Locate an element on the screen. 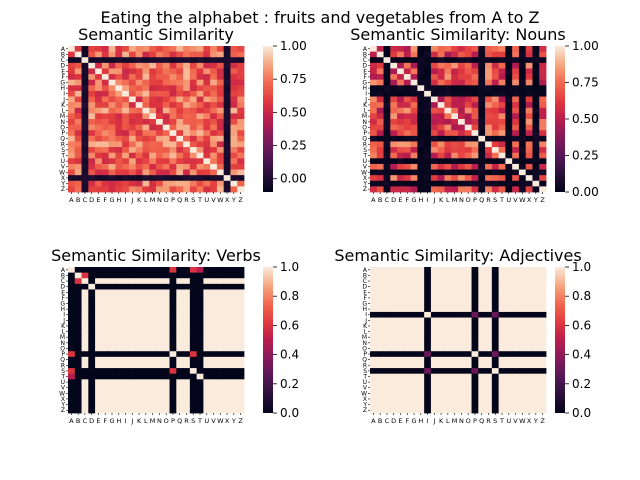  y-tick-label: K is located at coordinates (365, 326).